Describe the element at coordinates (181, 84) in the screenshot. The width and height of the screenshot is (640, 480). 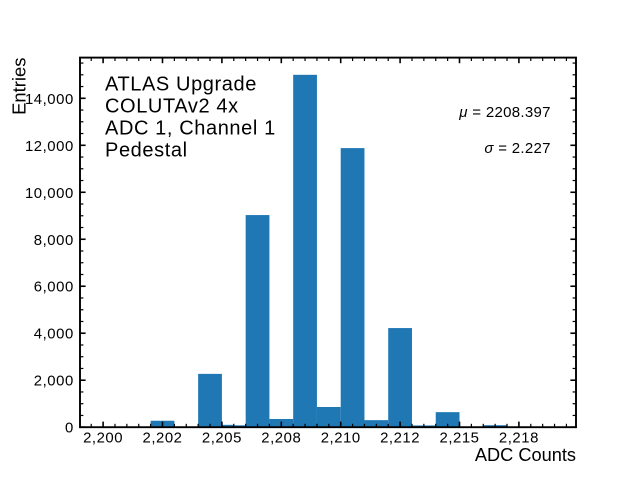
I see `svg-text: ATLAS Upgrade` at that location.